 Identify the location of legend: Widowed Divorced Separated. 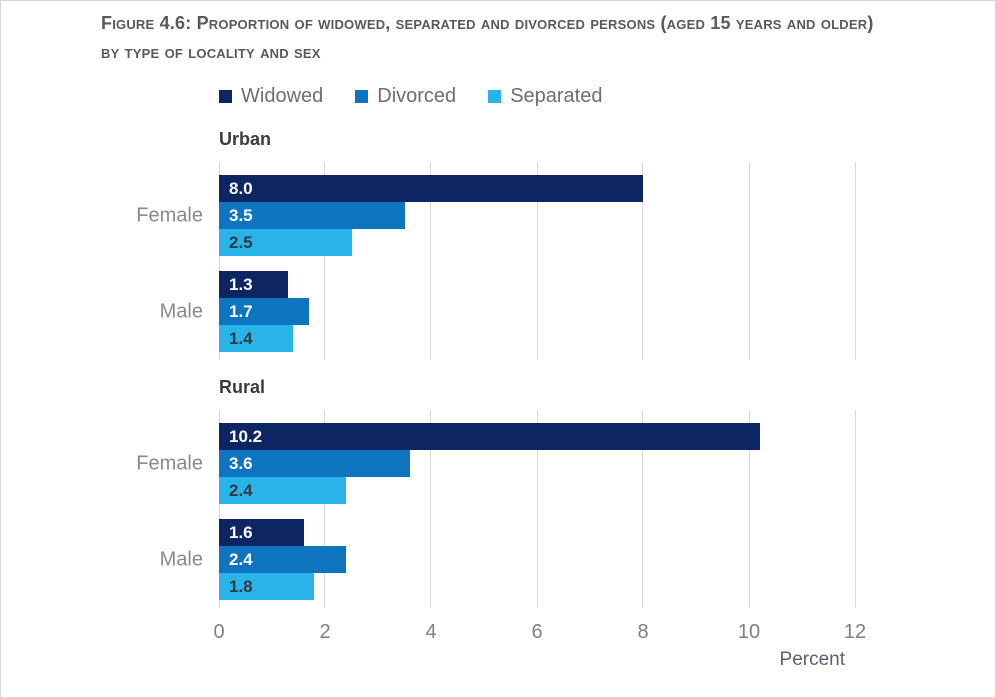
(410, 96).